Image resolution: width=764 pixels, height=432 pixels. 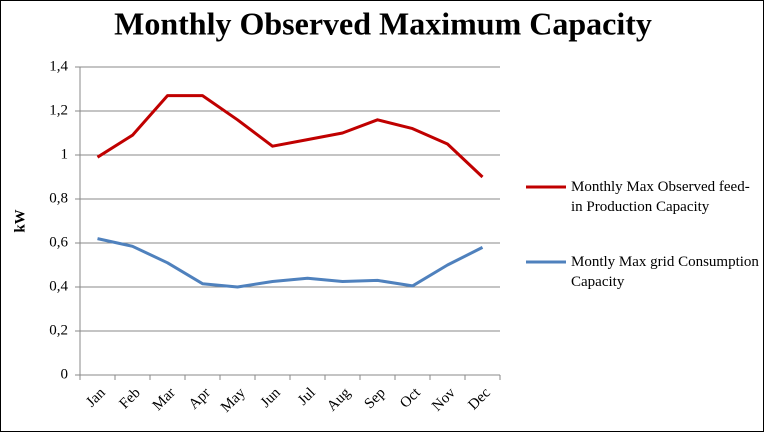 What do you see at coordinates (233, 400) in the screenshot?
I see `x-tick-label: May` at bounding box center [233, 400].